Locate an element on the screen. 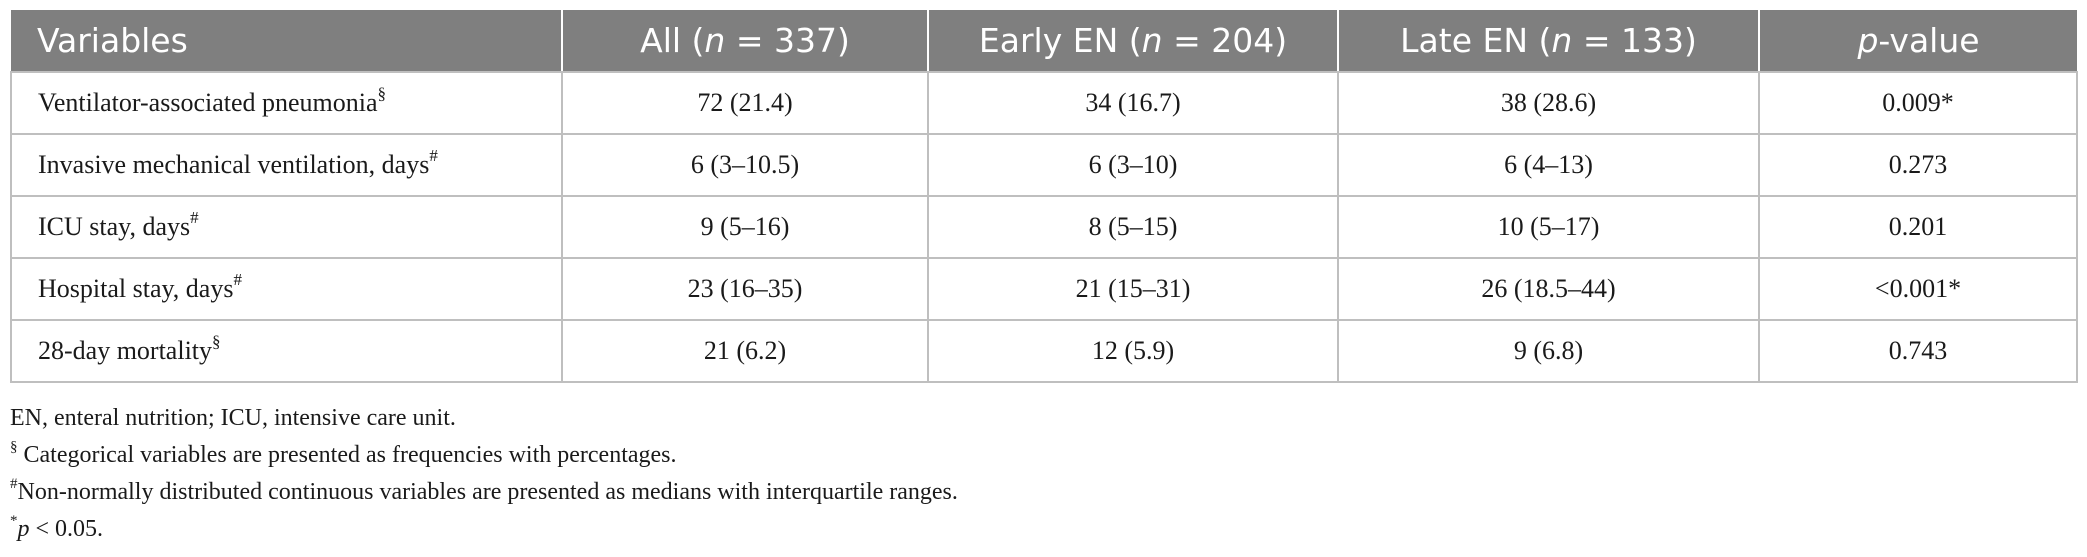  cell-early-en: 6 (3–10) is located at coordinates (1133, 165).